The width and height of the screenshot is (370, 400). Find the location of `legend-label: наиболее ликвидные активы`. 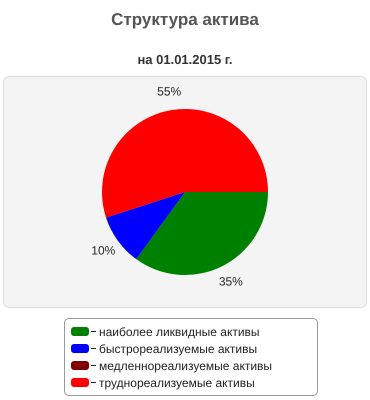

legend-label: наиболее ликвидные активы is located at coordinates (174, 331).